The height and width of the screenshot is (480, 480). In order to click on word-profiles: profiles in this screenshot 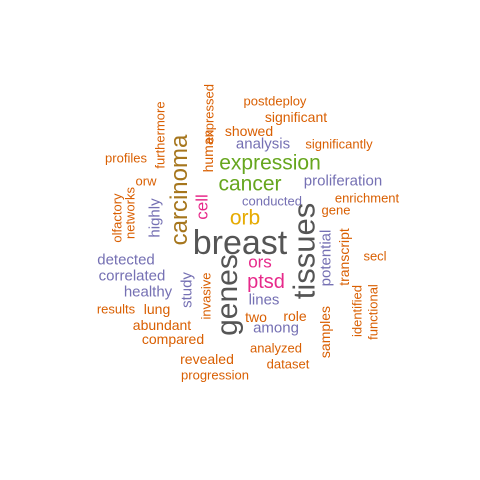, I will do `click(126, 158)`.